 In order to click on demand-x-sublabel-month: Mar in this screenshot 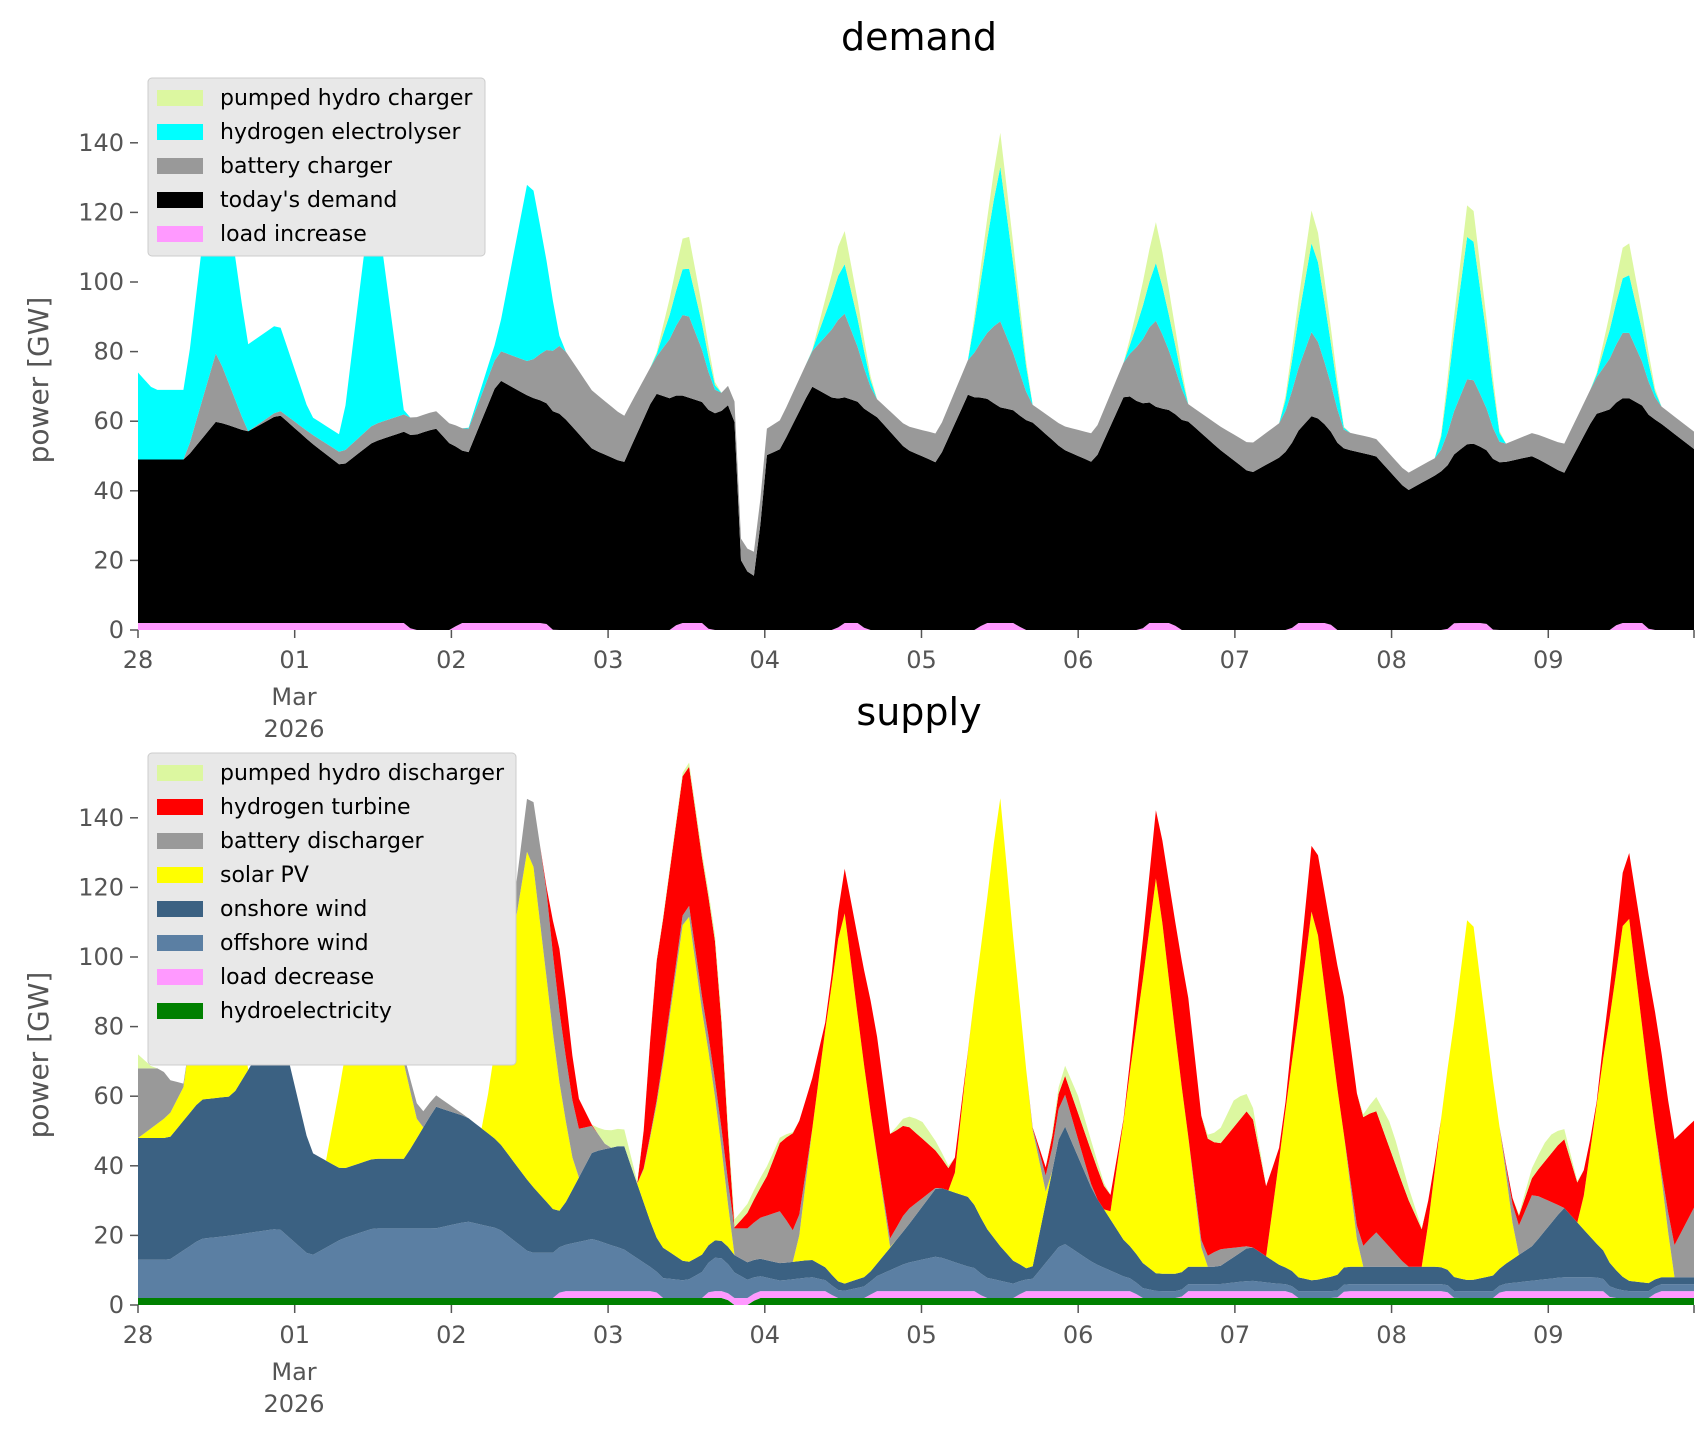, I will do `click(293, 697)`.